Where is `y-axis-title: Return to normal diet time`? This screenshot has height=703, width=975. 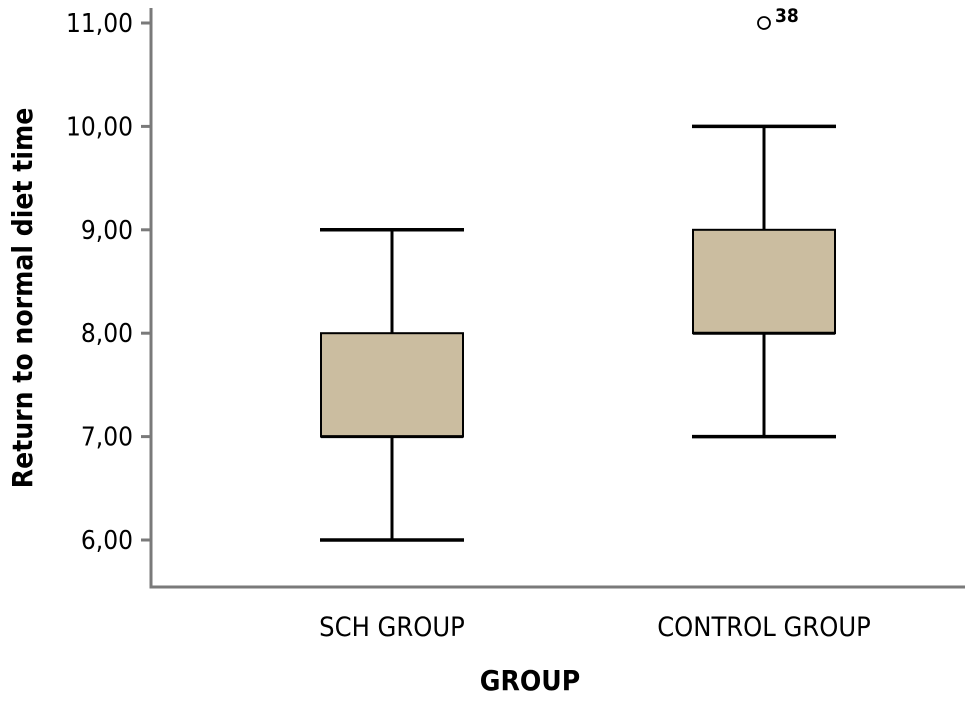
y-axis-title: Return to normal diet time is located at coordinates (22, 298).